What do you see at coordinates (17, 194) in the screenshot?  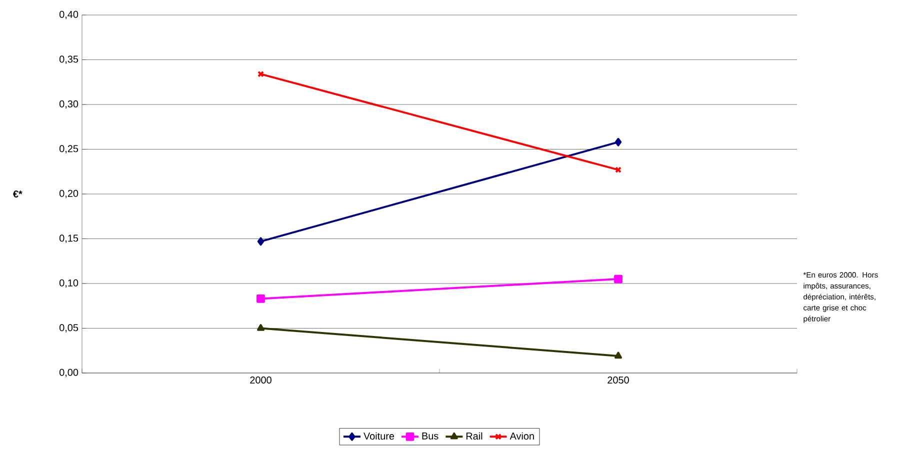 I see `y-axis-title: €*` at bounding box center [17, 194].